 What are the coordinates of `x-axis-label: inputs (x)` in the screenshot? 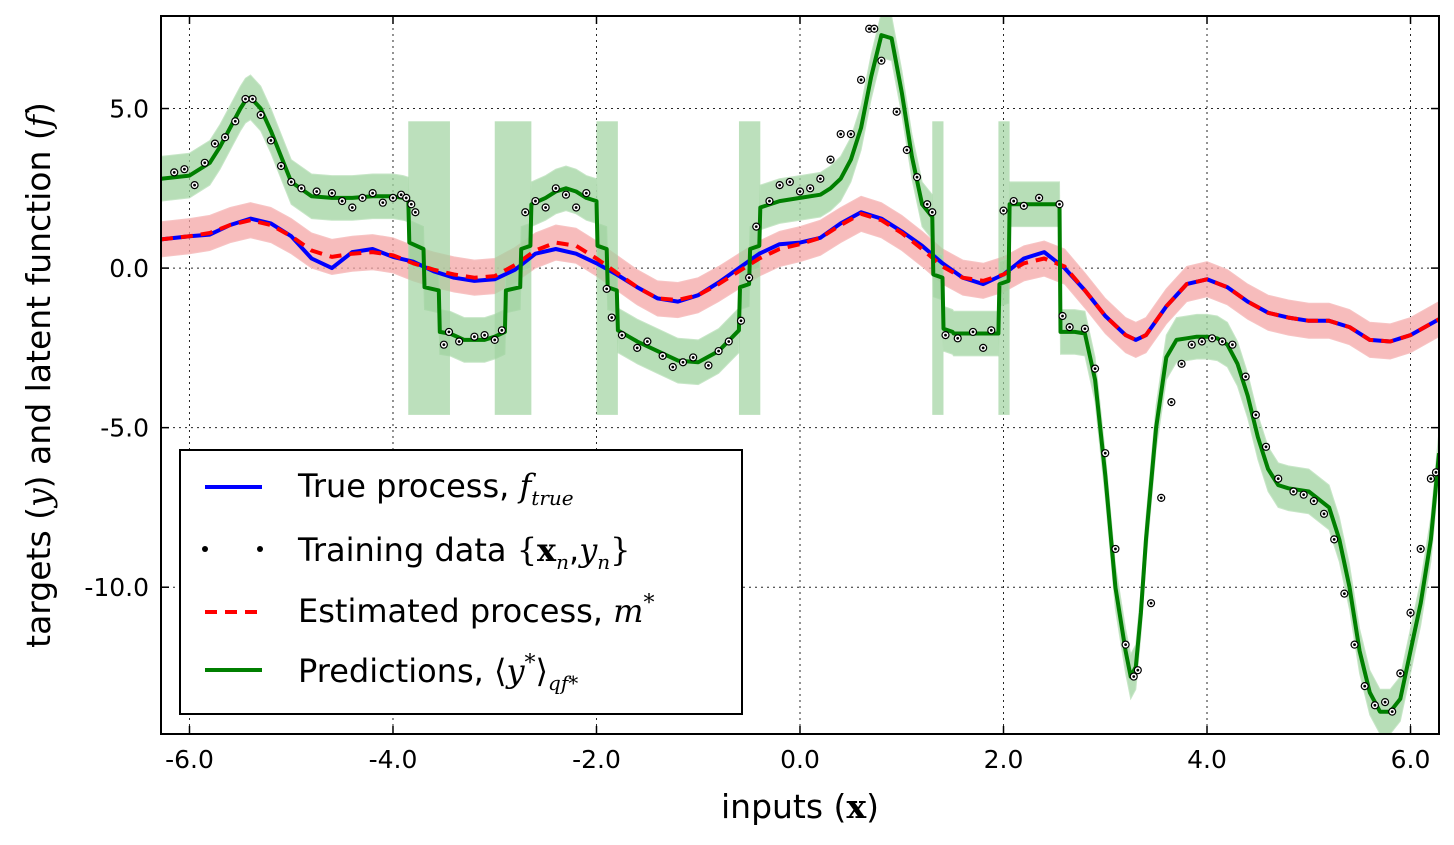 It's located at (800, 806).